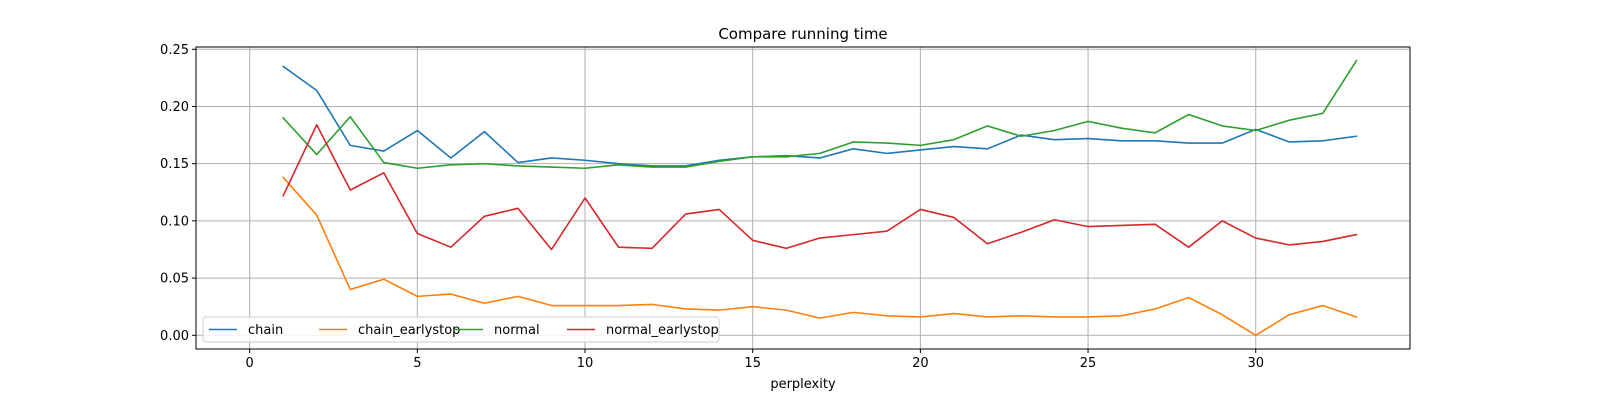 The height and width of the screenshot is (400, 1600). What do you see at coordinates (174, 50) in the screenshot?
I see `y-tick-label: 0.25` at bounding box center [174, 50].